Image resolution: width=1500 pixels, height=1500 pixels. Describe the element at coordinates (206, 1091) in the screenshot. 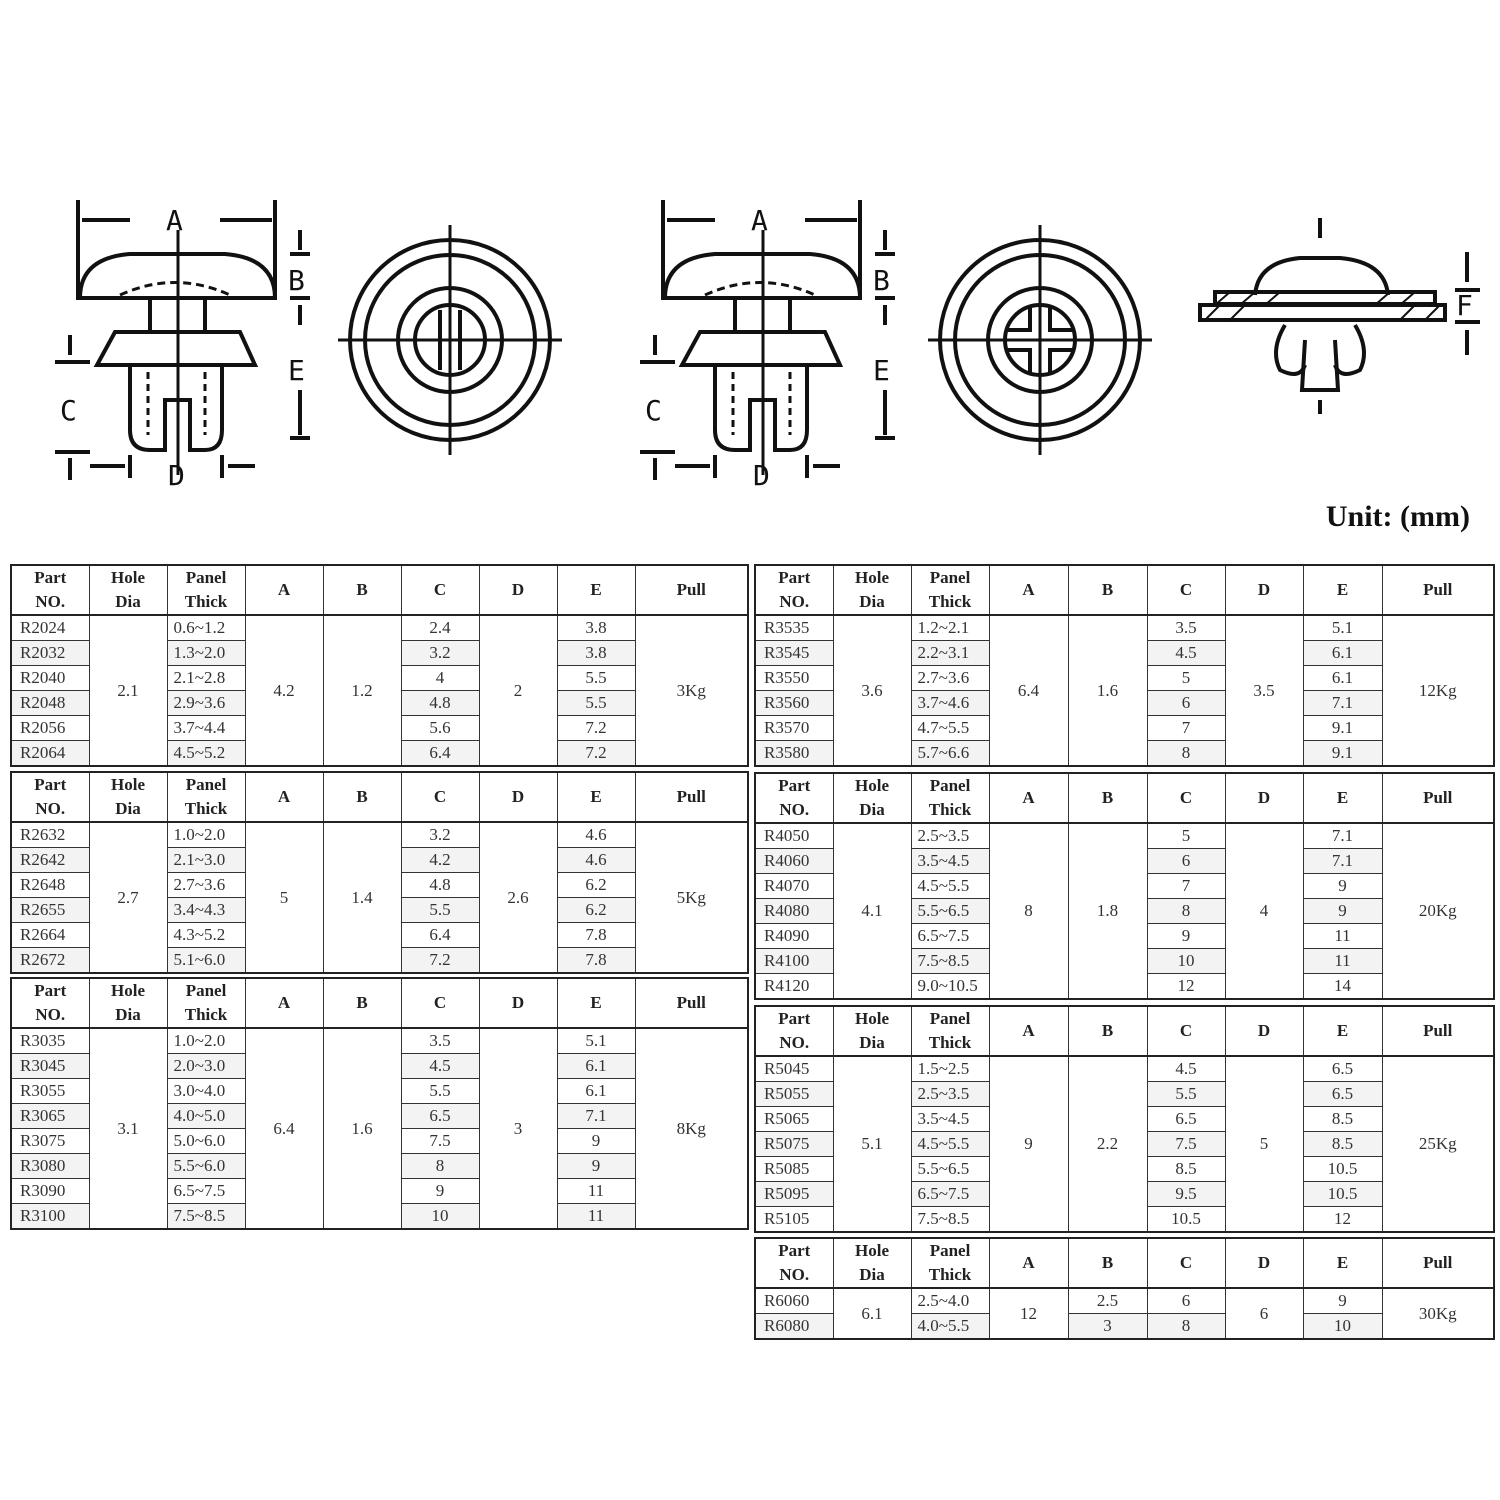

I see `panel-thick-cell: 3.0~4.0` at that location.